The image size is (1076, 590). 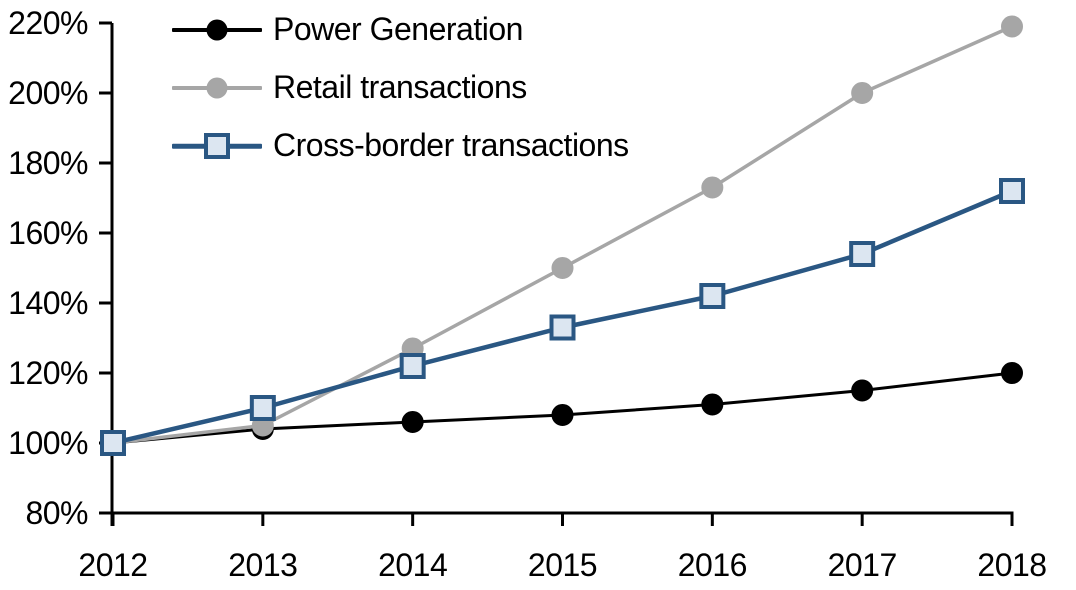 What do you see at coordinates (48, 93) in the screenshot?
I see `y-axis-tick-label: 200%` at bounding box center [48, 93].